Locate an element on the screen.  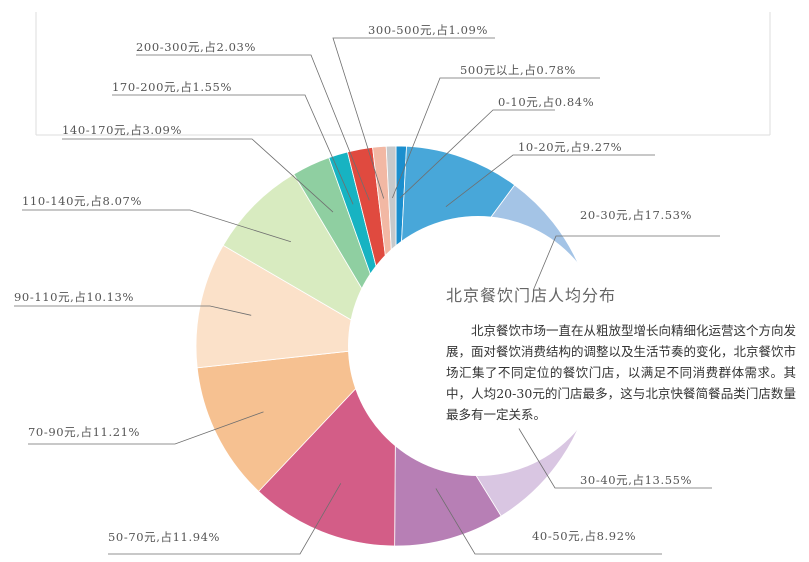
slice-label: 40-50元,占8.92% is located at coordinates (584, 536).